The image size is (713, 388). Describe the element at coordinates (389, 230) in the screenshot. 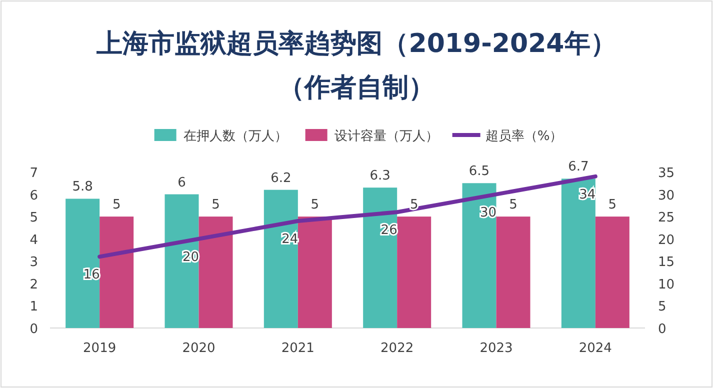

I see `data-label: 26` at that location.